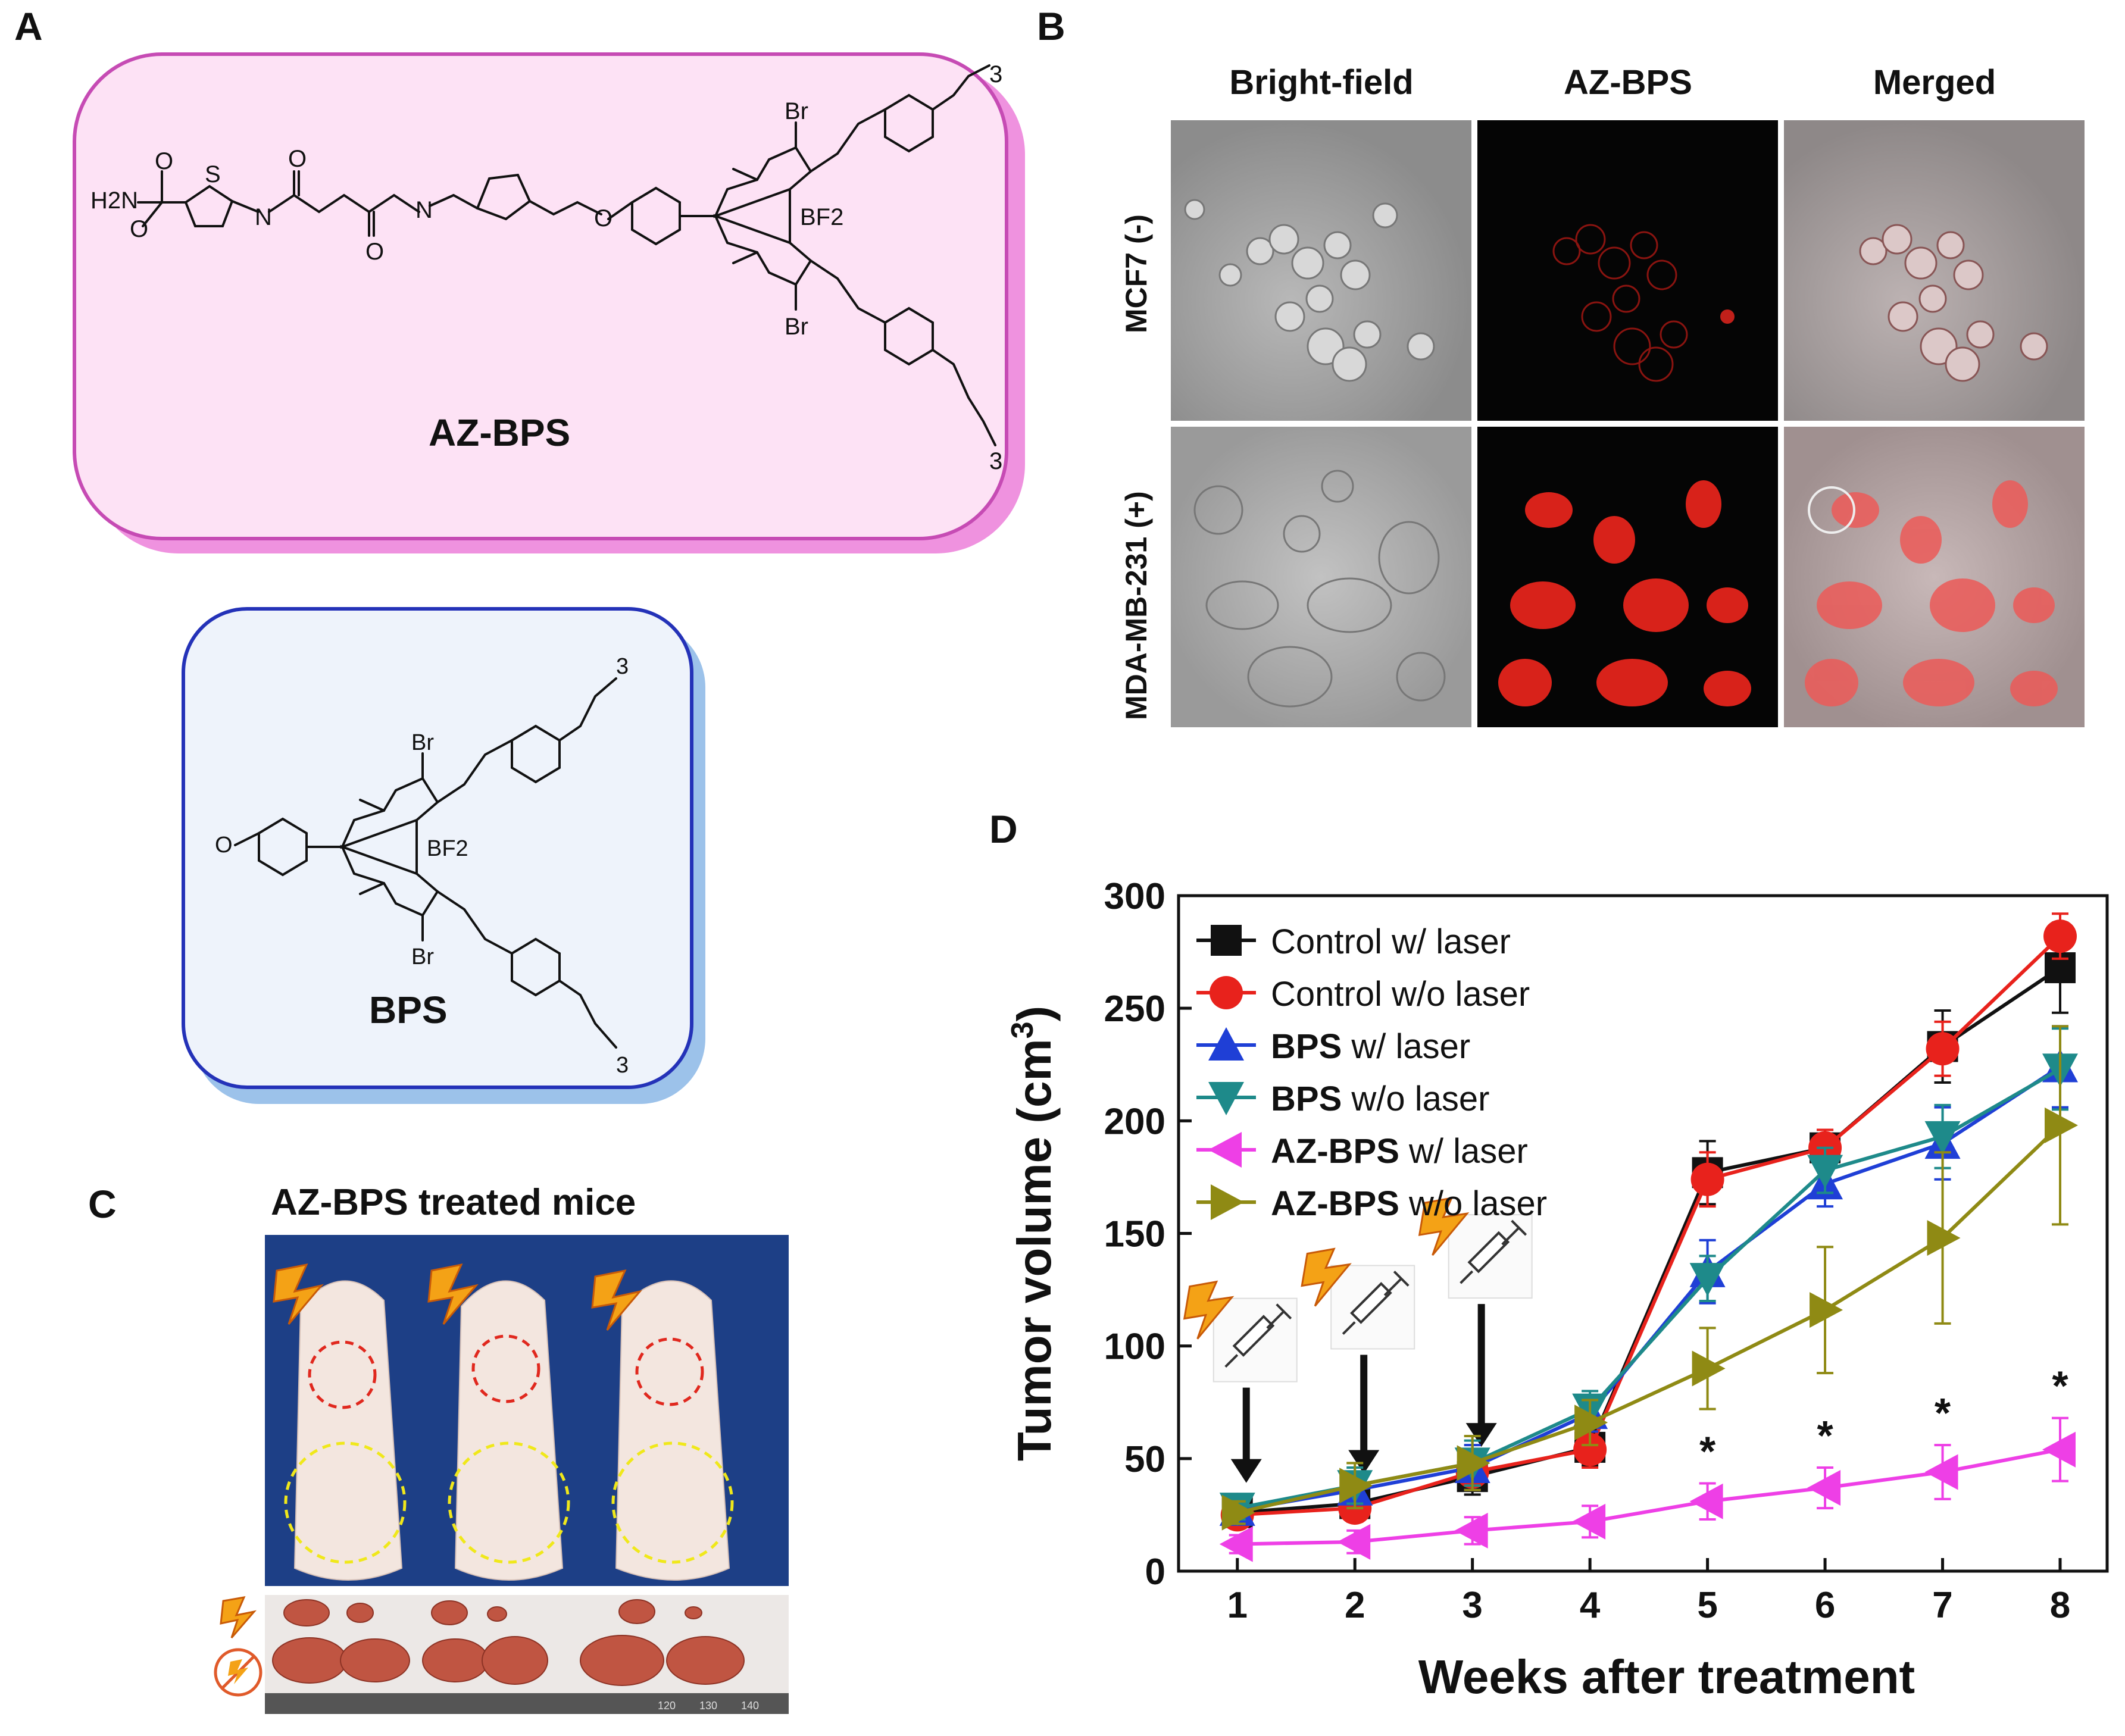 Image resolution: width=2125 pixels, height=1736 pixels. Describe the element at coordinates (1155, 1572) in the screenshot. I see `y-tick-label: 0` at that location.